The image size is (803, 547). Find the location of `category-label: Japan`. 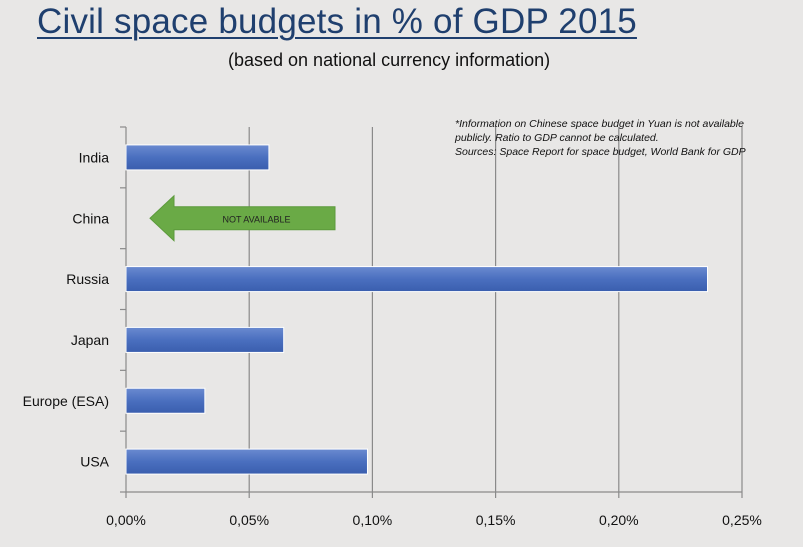

category-label: Japan is located at coordinates (90, 340).